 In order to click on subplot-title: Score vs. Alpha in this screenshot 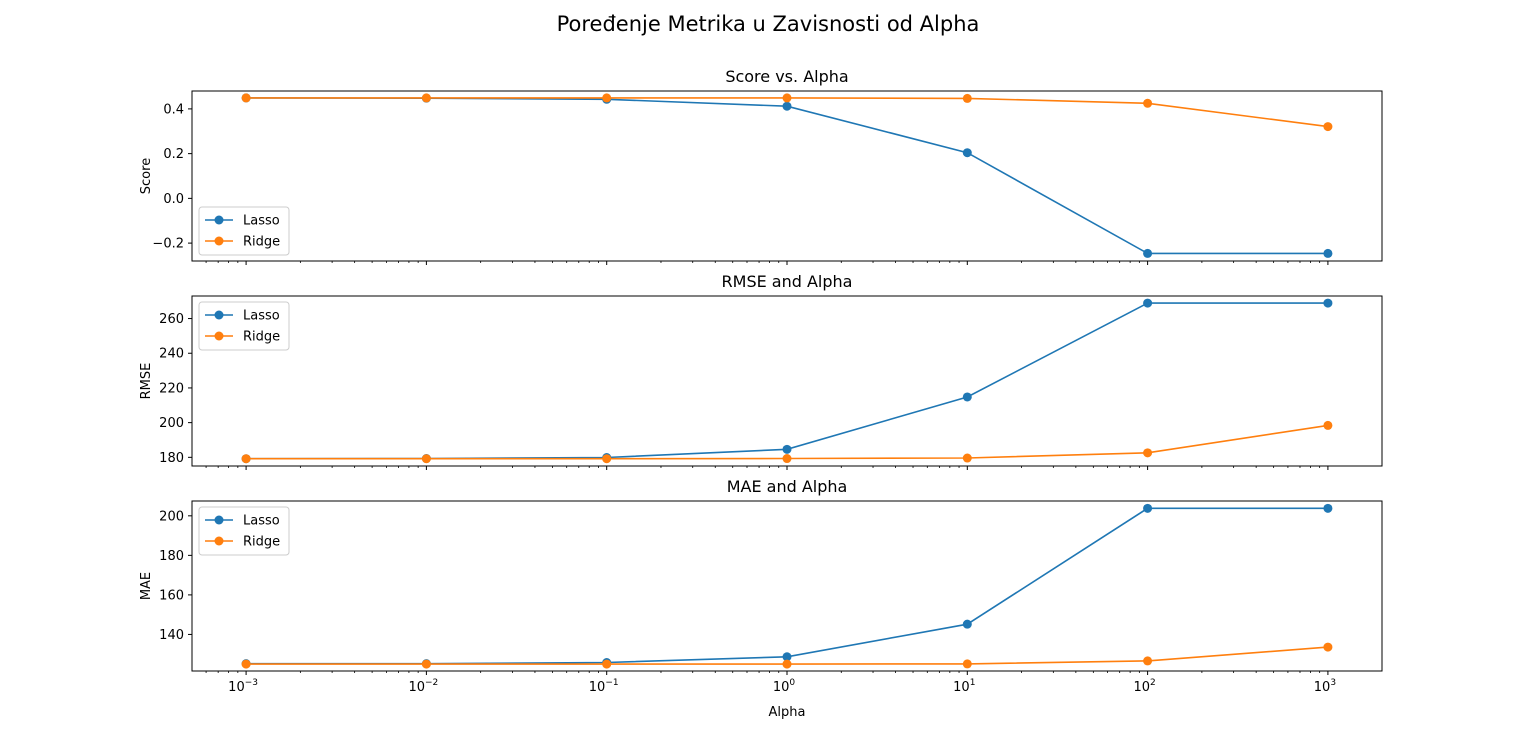, I will do `click(786, 76)`.